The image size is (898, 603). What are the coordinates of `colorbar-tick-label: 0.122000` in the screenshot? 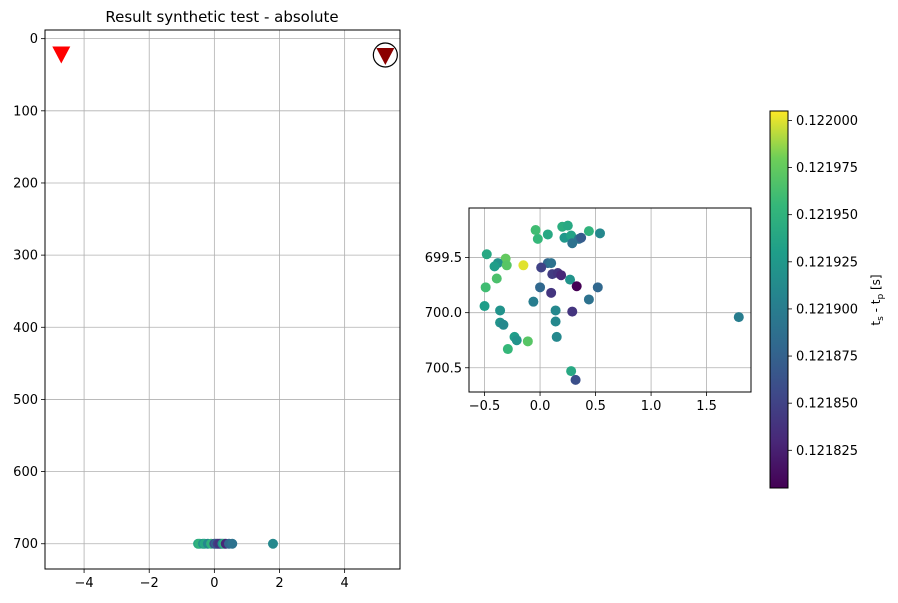 It's located at (827, 121).